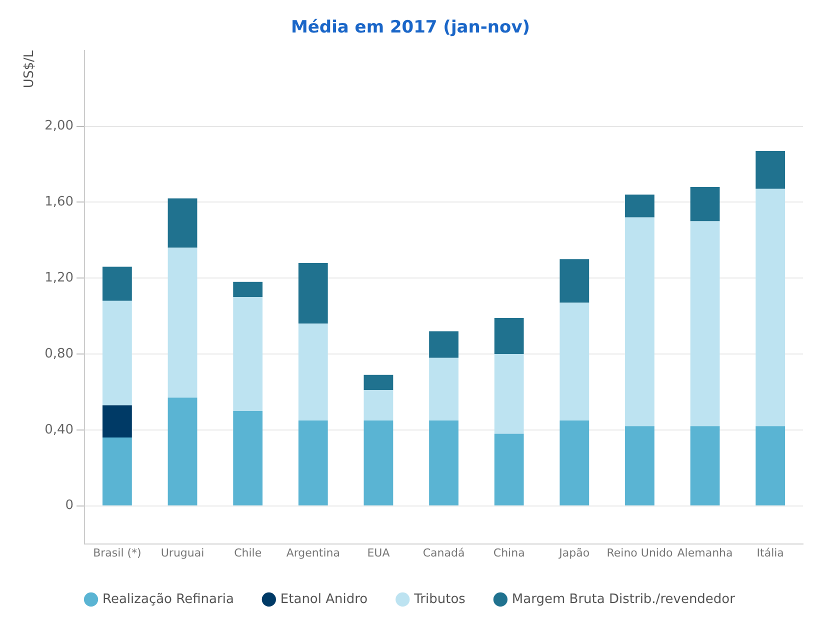 The image size is (831, 634). Describe the element at coordinates (509, 553) in the screenshot. I see `x-tick-label: China` at that location.